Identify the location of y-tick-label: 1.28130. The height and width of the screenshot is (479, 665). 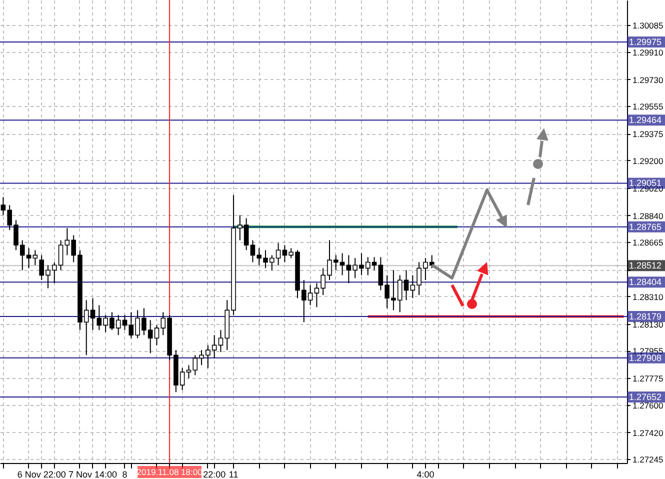
(648, 324).